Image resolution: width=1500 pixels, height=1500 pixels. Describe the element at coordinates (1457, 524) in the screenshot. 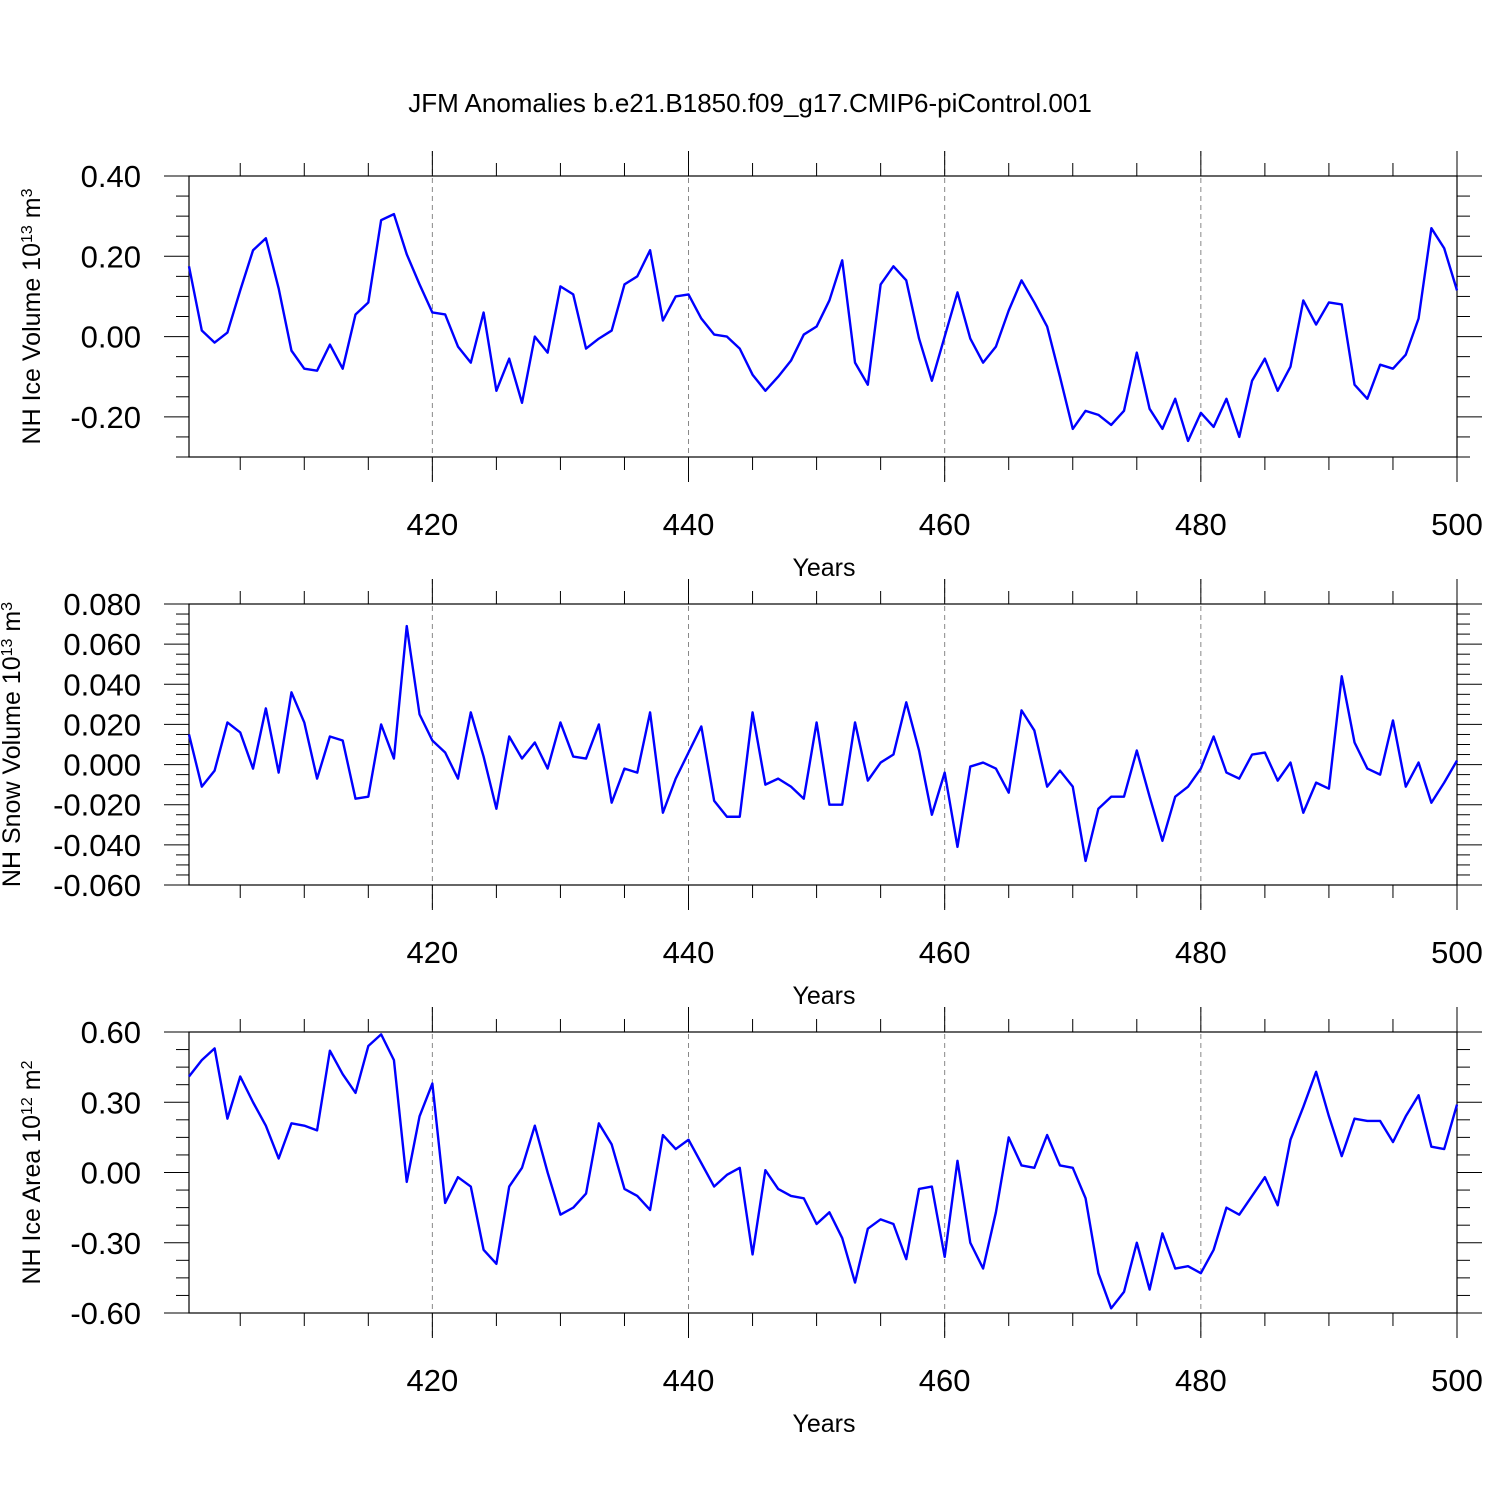

I see `x-tick-label-500: 500` at that location.